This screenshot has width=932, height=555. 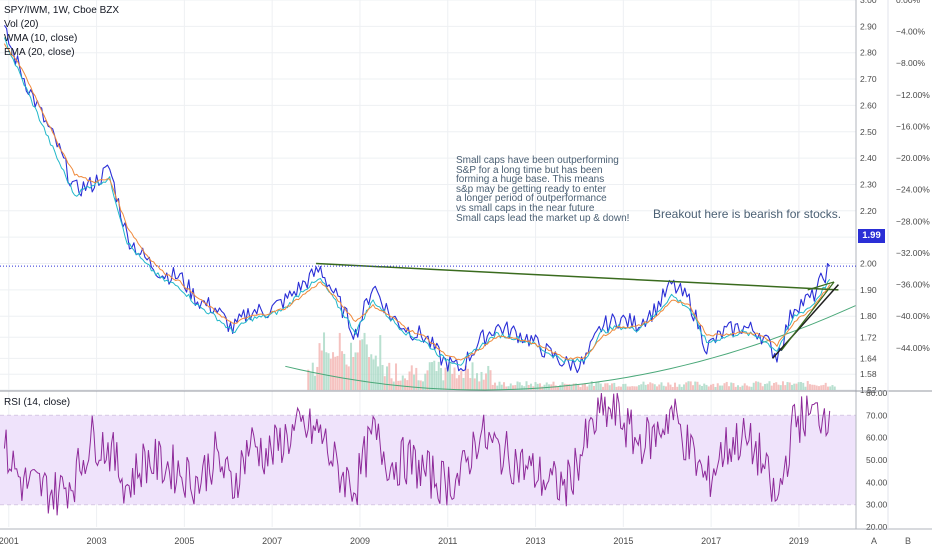 I want to click on indicator-ema: EMA (20, close), so click(x=39, y=52).